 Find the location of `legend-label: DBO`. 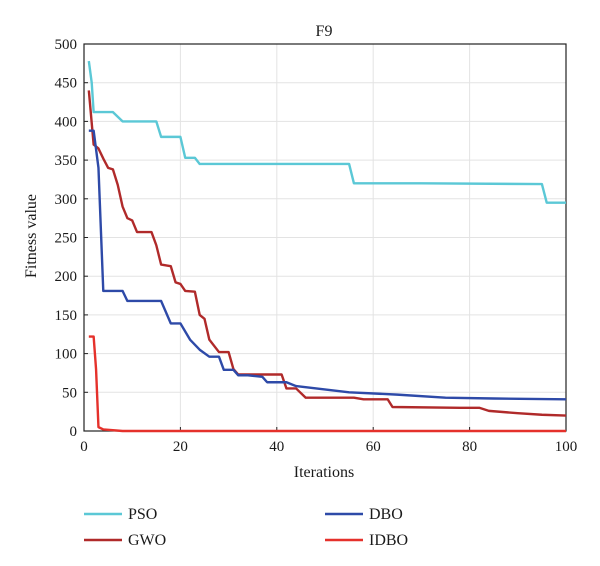

legend-label: DBO is located at coordinates (386, 514).